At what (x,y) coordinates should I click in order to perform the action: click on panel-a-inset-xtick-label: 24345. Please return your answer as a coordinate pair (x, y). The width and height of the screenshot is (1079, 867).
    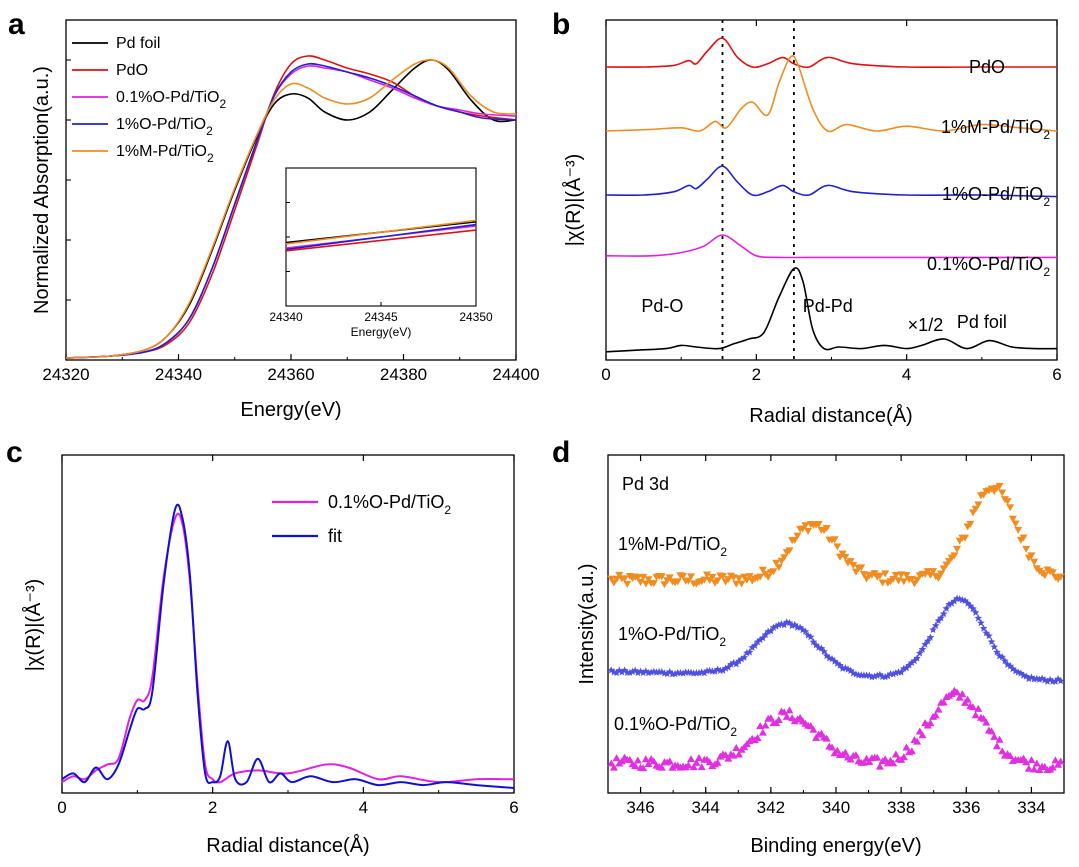
    Looking at the image, I should click on (381, 317).